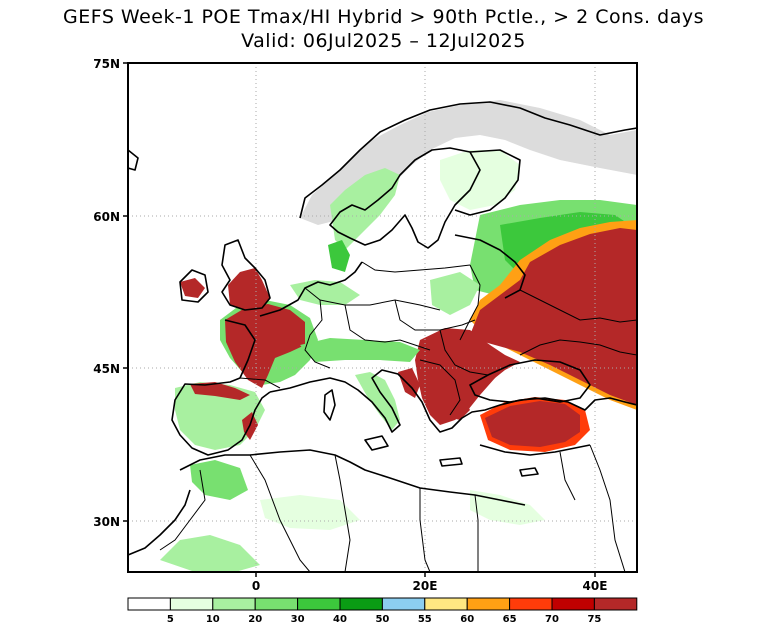  What do you see at coordinates (106, 522) in the screenshot?
I see `lat-label: 30N` at bounding box center [106, 522].